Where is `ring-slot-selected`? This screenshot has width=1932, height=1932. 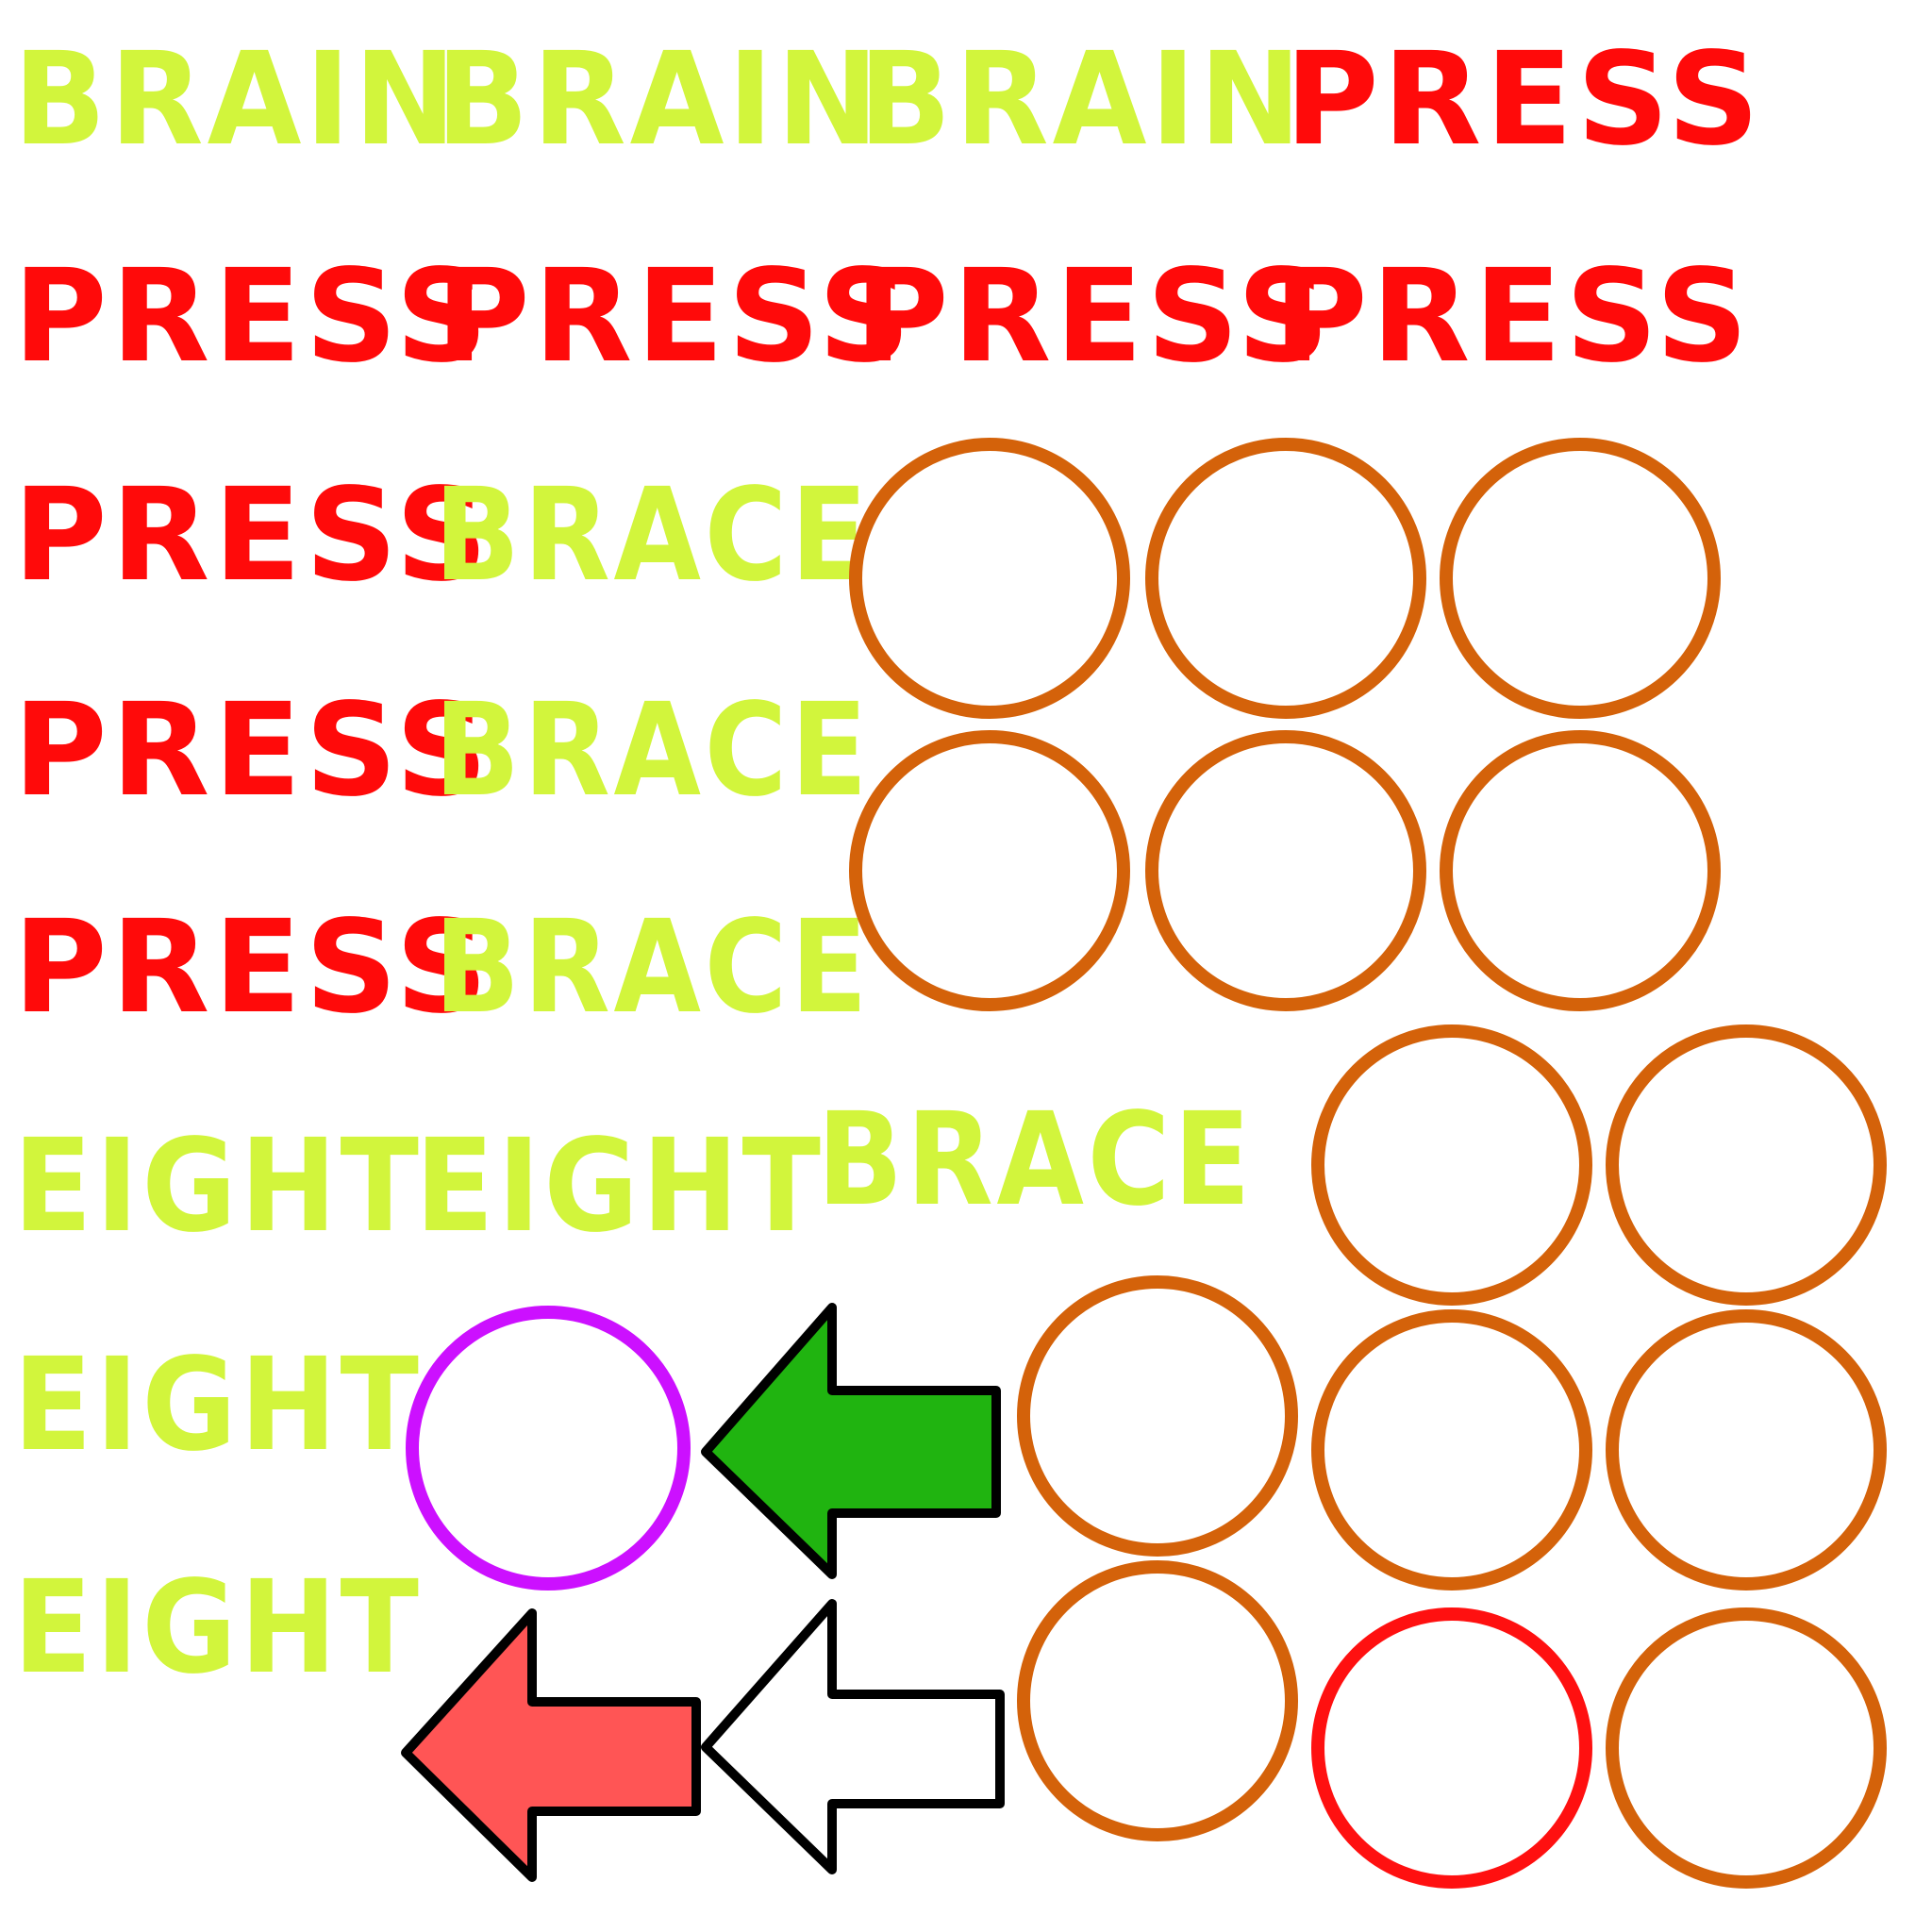
ring-slot-selected is located at coordinates (549, 1449).